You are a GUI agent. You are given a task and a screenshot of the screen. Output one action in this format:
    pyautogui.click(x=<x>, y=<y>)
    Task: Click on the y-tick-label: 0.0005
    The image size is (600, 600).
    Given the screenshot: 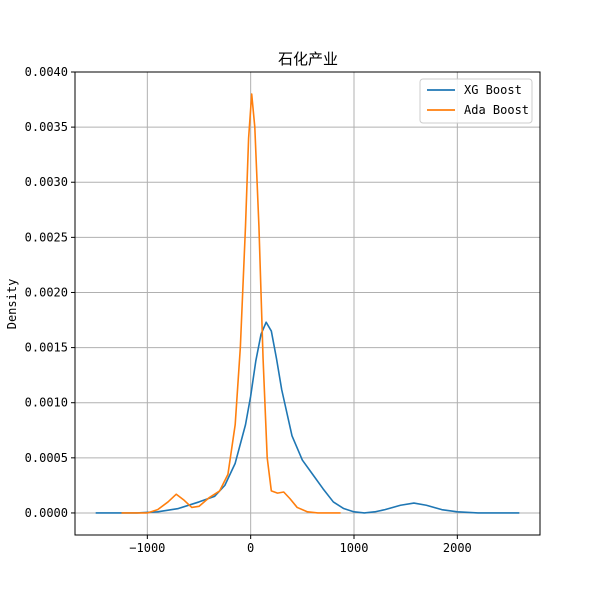 What is the action you would take?
    pyautogui.click(x=46, y=458)
    